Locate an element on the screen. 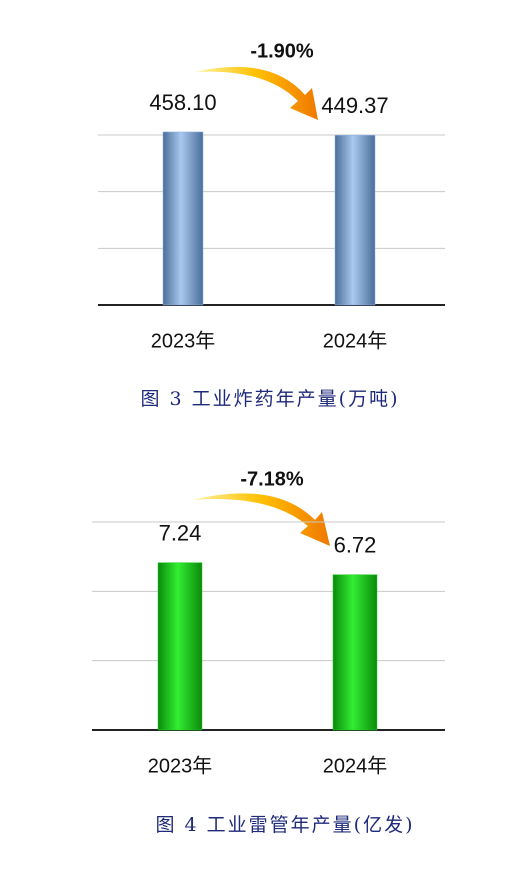 Image resolution: width=518 pixels, height=870 pixels. value-label: 458.10 is located at coordinates (182, 102).